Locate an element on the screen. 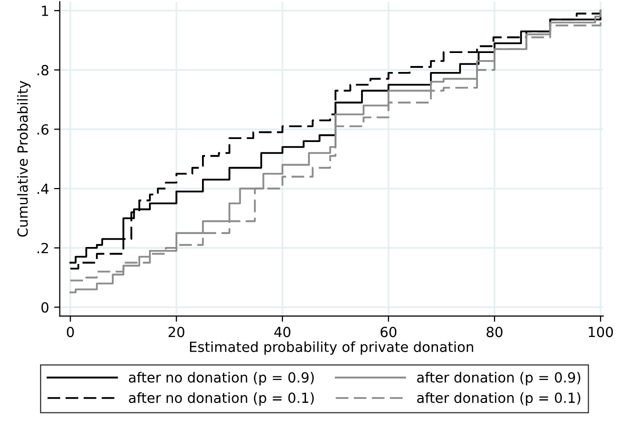 The height and width of the screenshot is (426, 629). y-tick-label: .8 is located at coordinates (43, 70).